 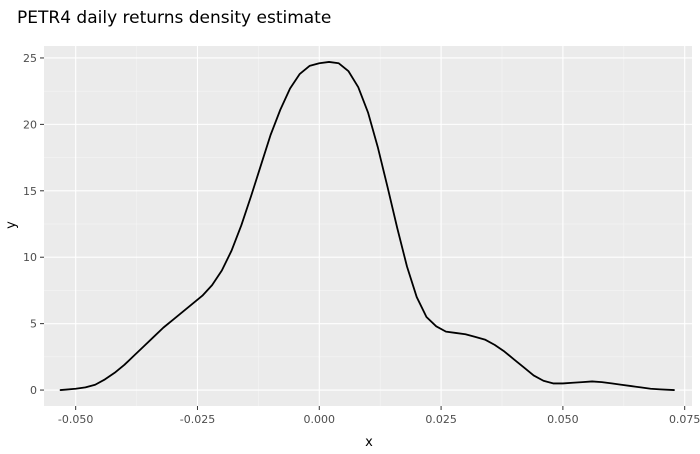 What do you see at coordinates (441, 419) in the screenshot?
I see `x-tick-label: 0.025` at bounding box center [441, 419].